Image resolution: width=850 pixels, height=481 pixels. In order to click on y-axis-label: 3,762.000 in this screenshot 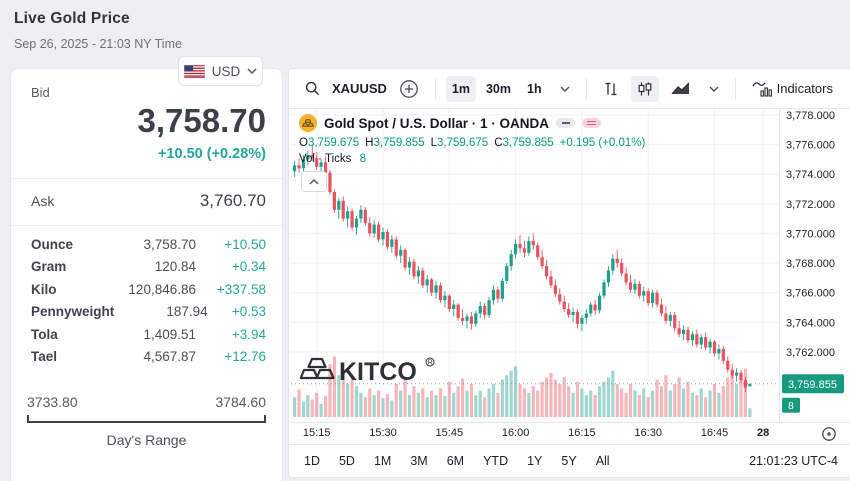, I will do `click(810, 353)`.